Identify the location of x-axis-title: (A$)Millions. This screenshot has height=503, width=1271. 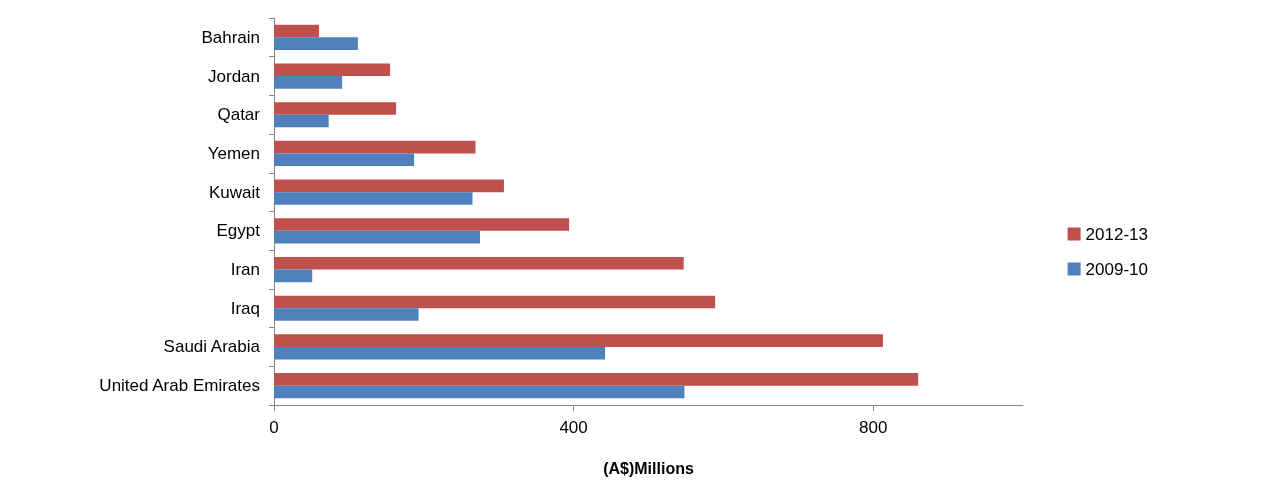
(648, 468).